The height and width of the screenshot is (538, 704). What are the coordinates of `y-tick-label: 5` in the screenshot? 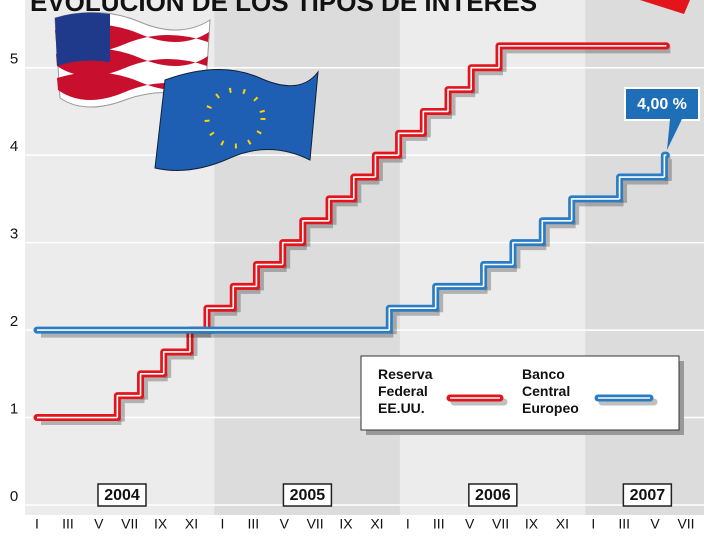 It's located at (14, 59).